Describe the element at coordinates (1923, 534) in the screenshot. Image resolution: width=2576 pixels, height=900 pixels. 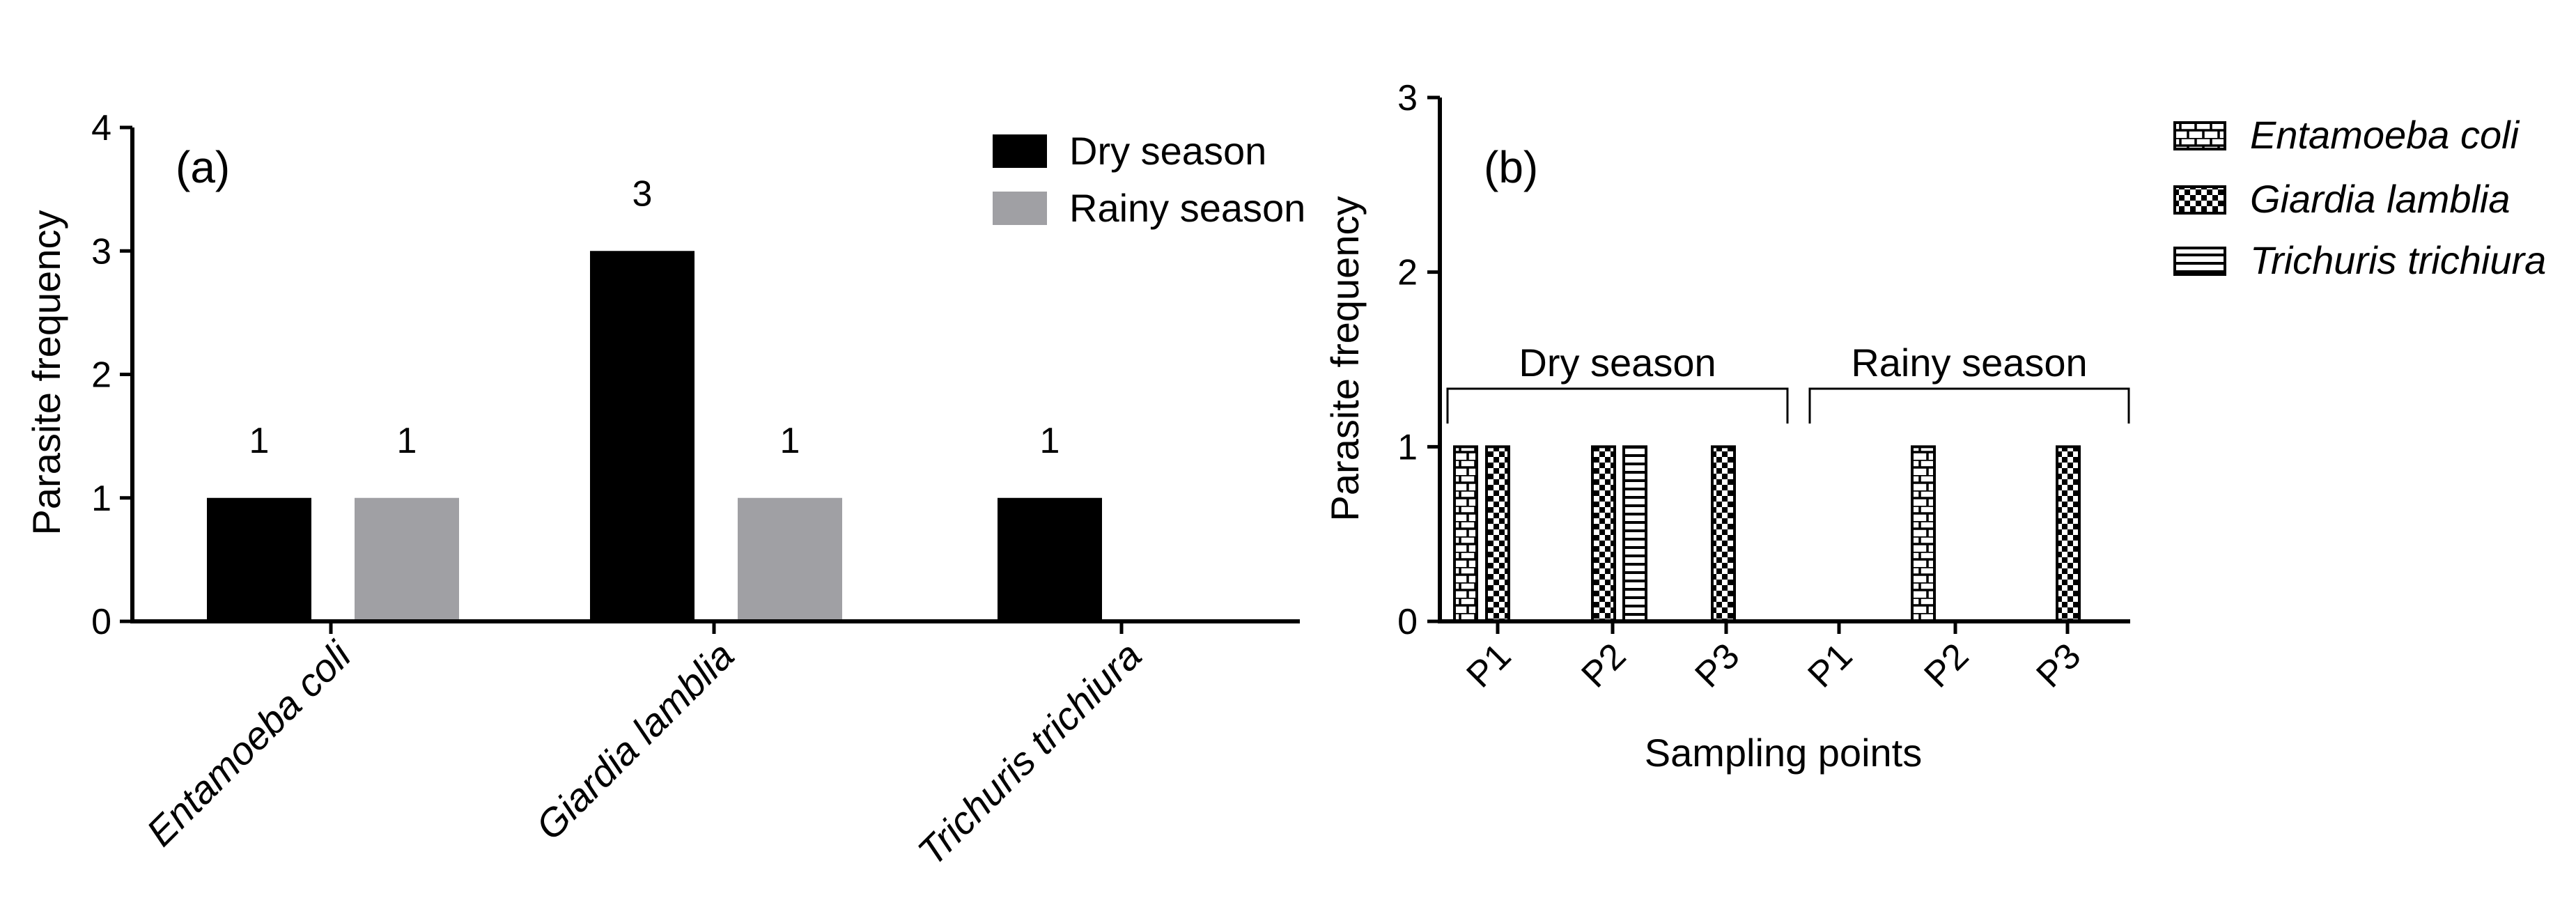
I see `bar-entamoeba-coli-p2-rainy` at that location.